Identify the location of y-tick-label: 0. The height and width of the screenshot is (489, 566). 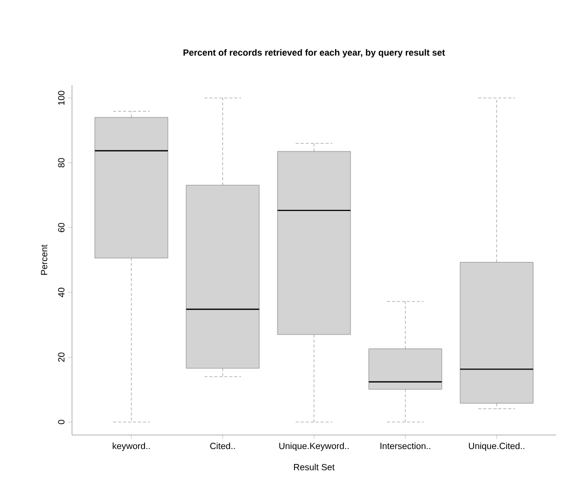
(61, 422).